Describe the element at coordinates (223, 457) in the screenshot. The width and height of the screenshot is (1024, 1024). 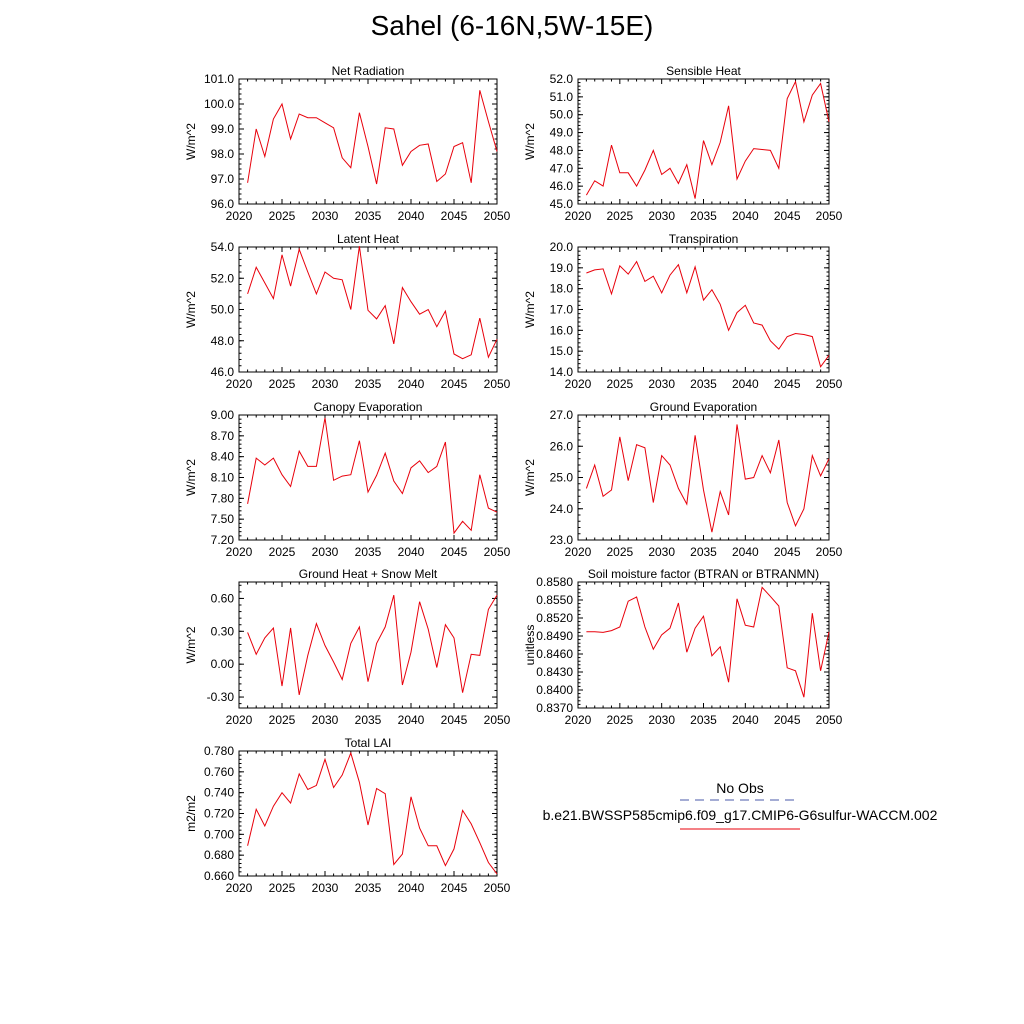
I see `y-tick-label: 8.40` at that location.